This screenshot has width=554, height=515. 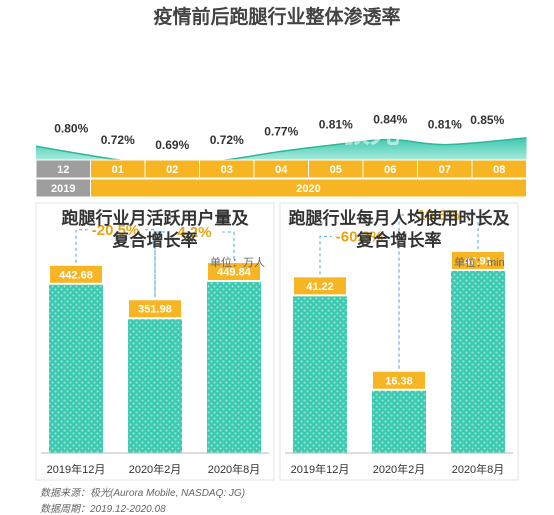 I want to click on bar-value-label: 442.68, so click(x=76, y=275).